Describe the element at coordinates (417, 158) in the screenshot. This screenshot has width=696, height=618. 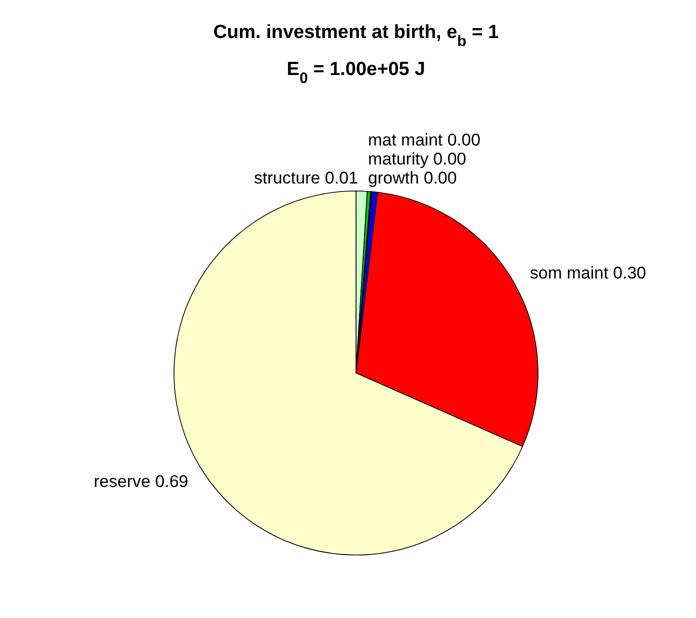
I see `slice-label: maturity 0.00` at that location.